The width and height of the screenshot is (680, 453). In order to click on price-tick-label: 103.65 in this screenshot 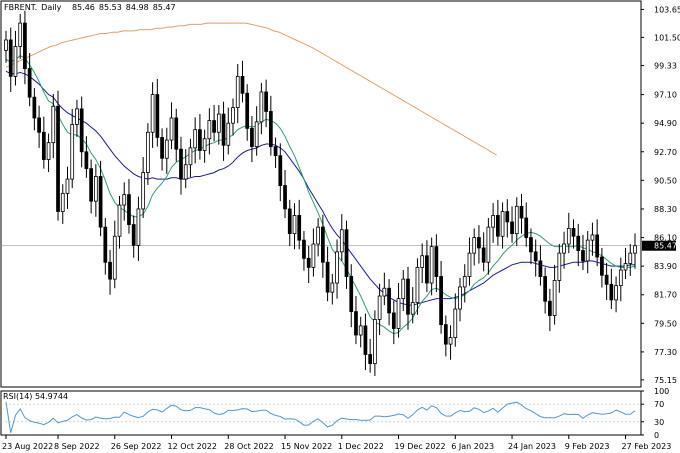, I will do `click(667, 9)`.